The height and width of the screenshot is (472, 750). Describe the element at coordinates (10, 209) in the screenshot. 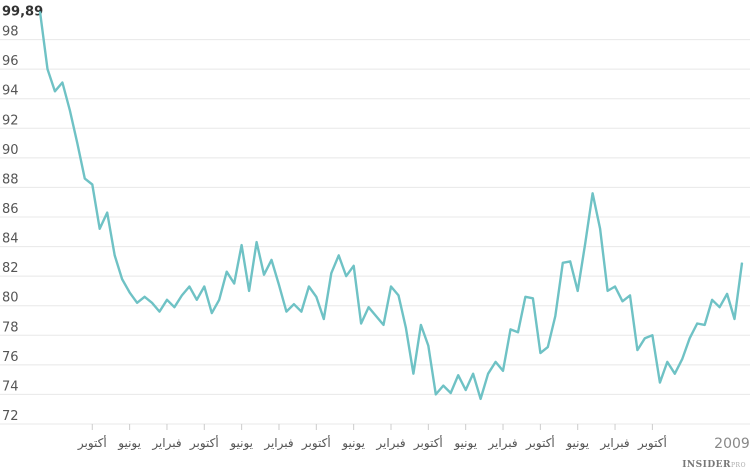

I see `y-tick-label: 86` at that location.